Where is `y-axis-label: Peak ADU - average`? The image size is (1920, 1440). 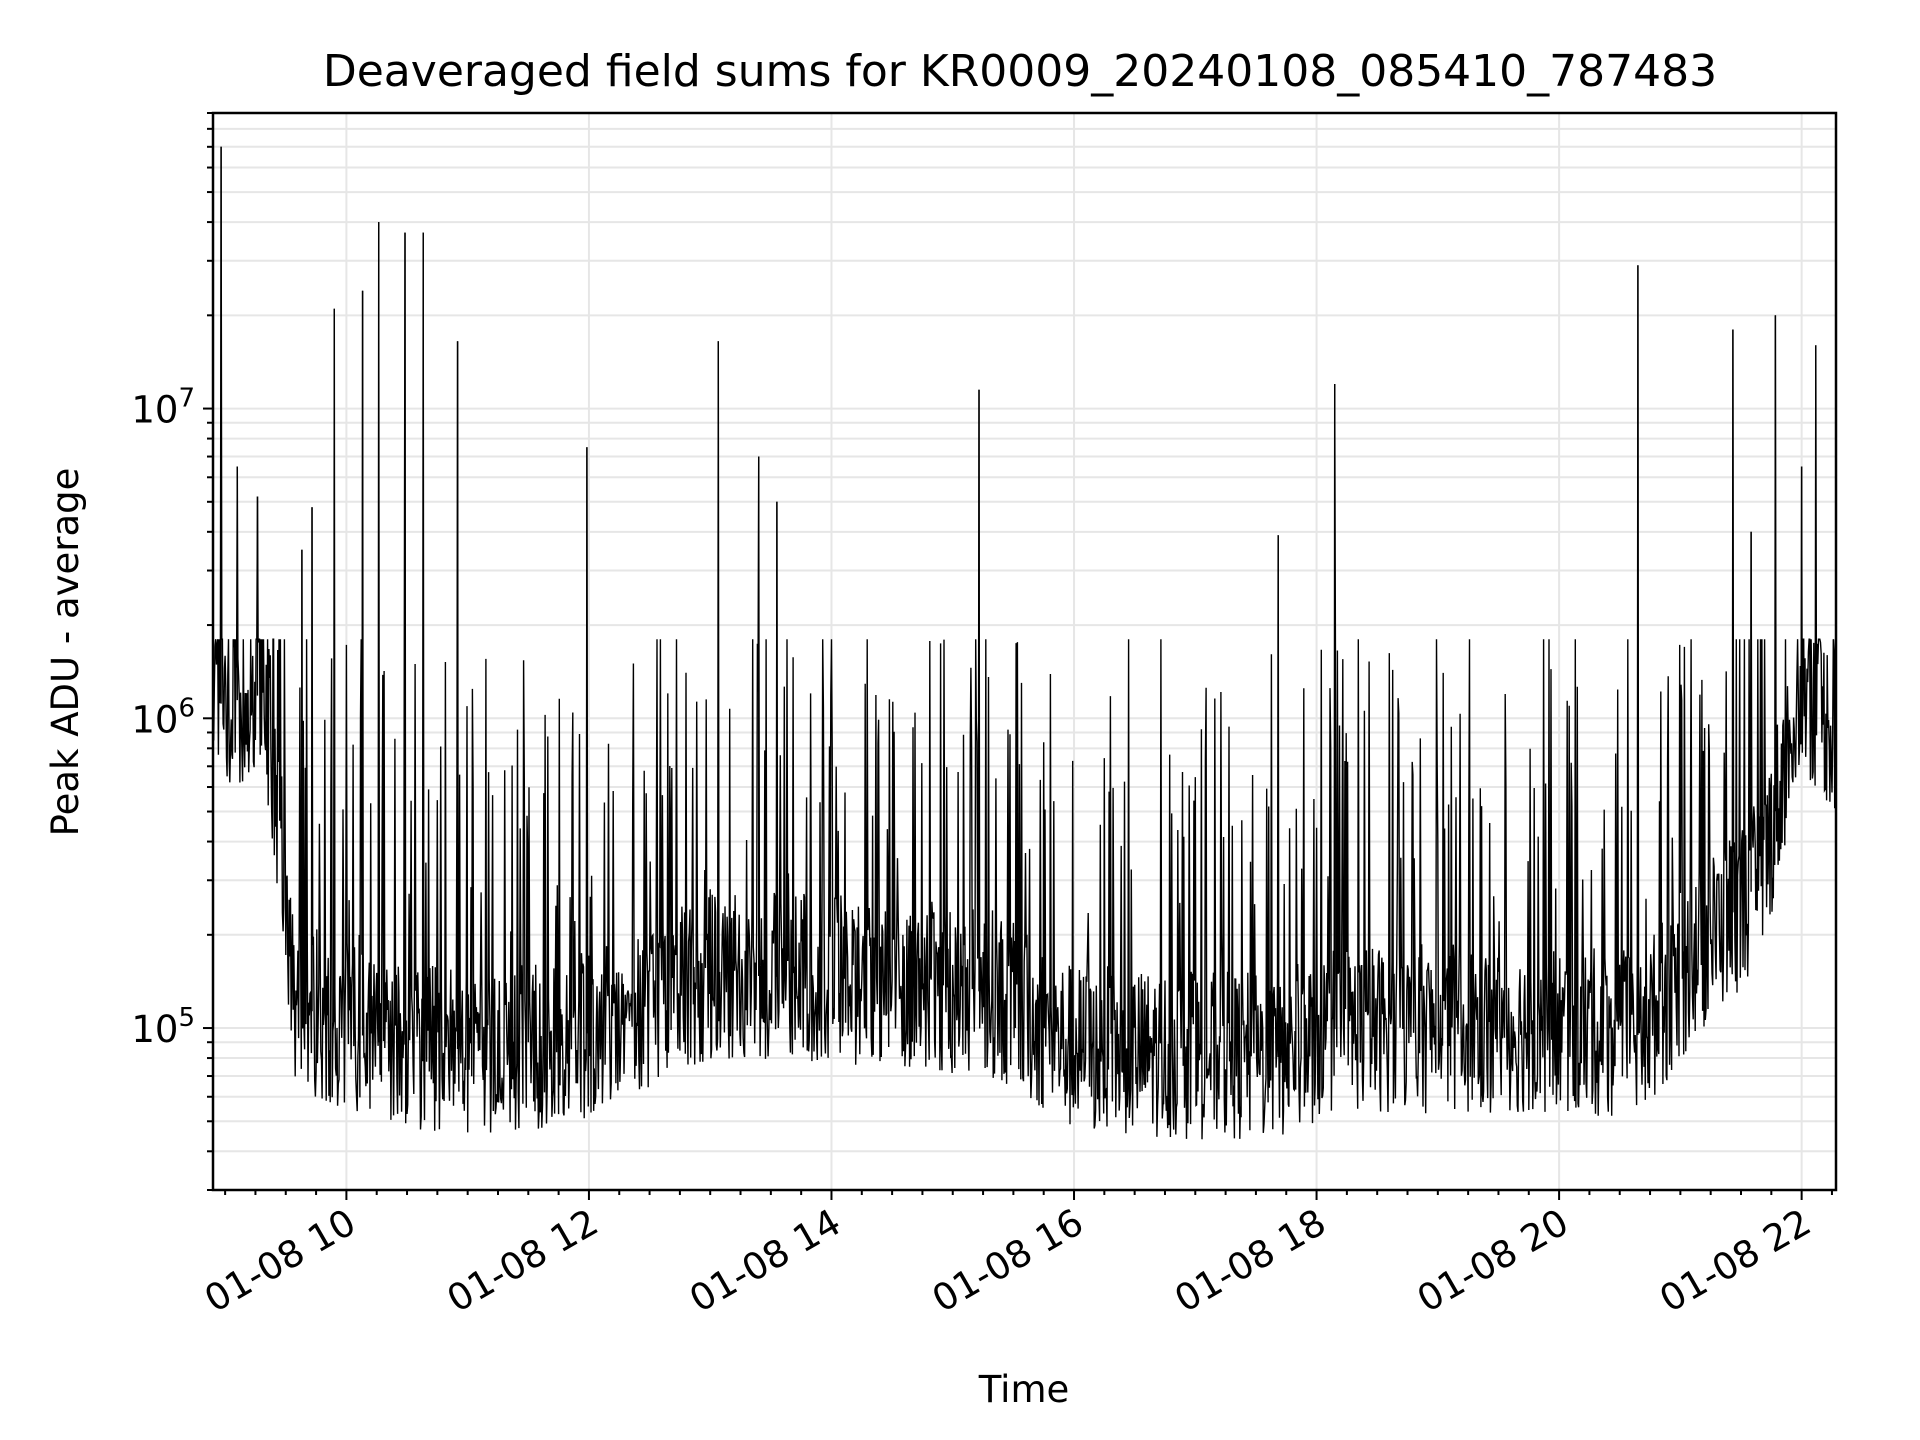
y-axis-label: Peak ADU - average is located at coordinates (65, 652).